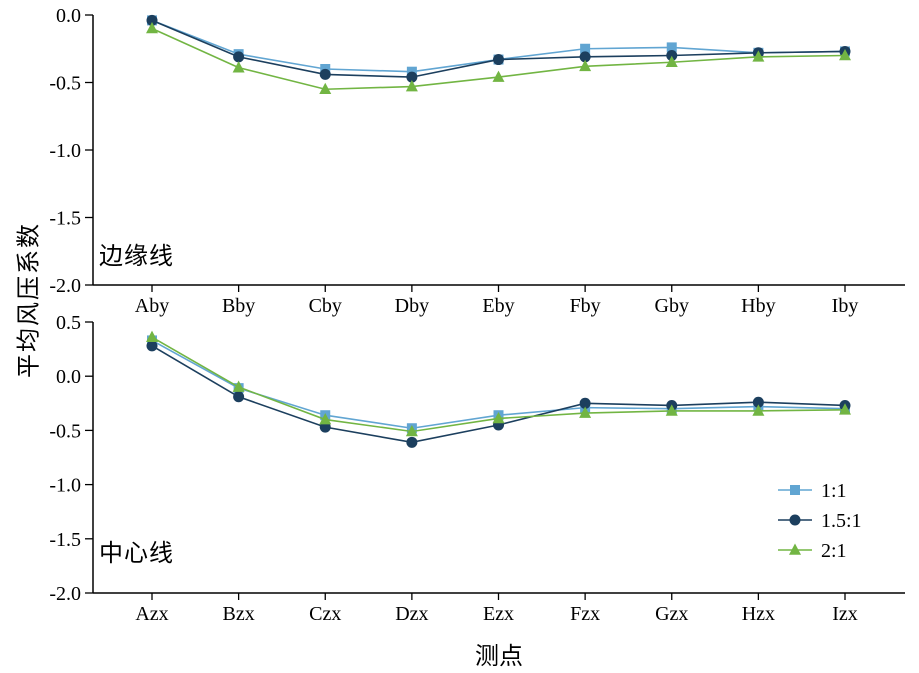 This screenshot has width=919, height=673. Describe the element at coordinates (239, 614) in the screenshot. I see `x-tick-label: Bzx` at that location.